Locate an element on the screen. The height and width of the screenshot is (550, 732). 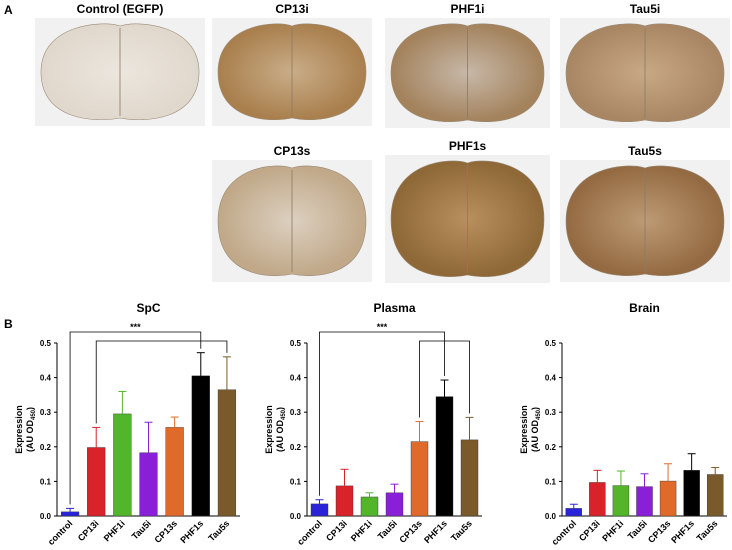
image-title: Control (EGFP) is located at coordinates (120, 9).